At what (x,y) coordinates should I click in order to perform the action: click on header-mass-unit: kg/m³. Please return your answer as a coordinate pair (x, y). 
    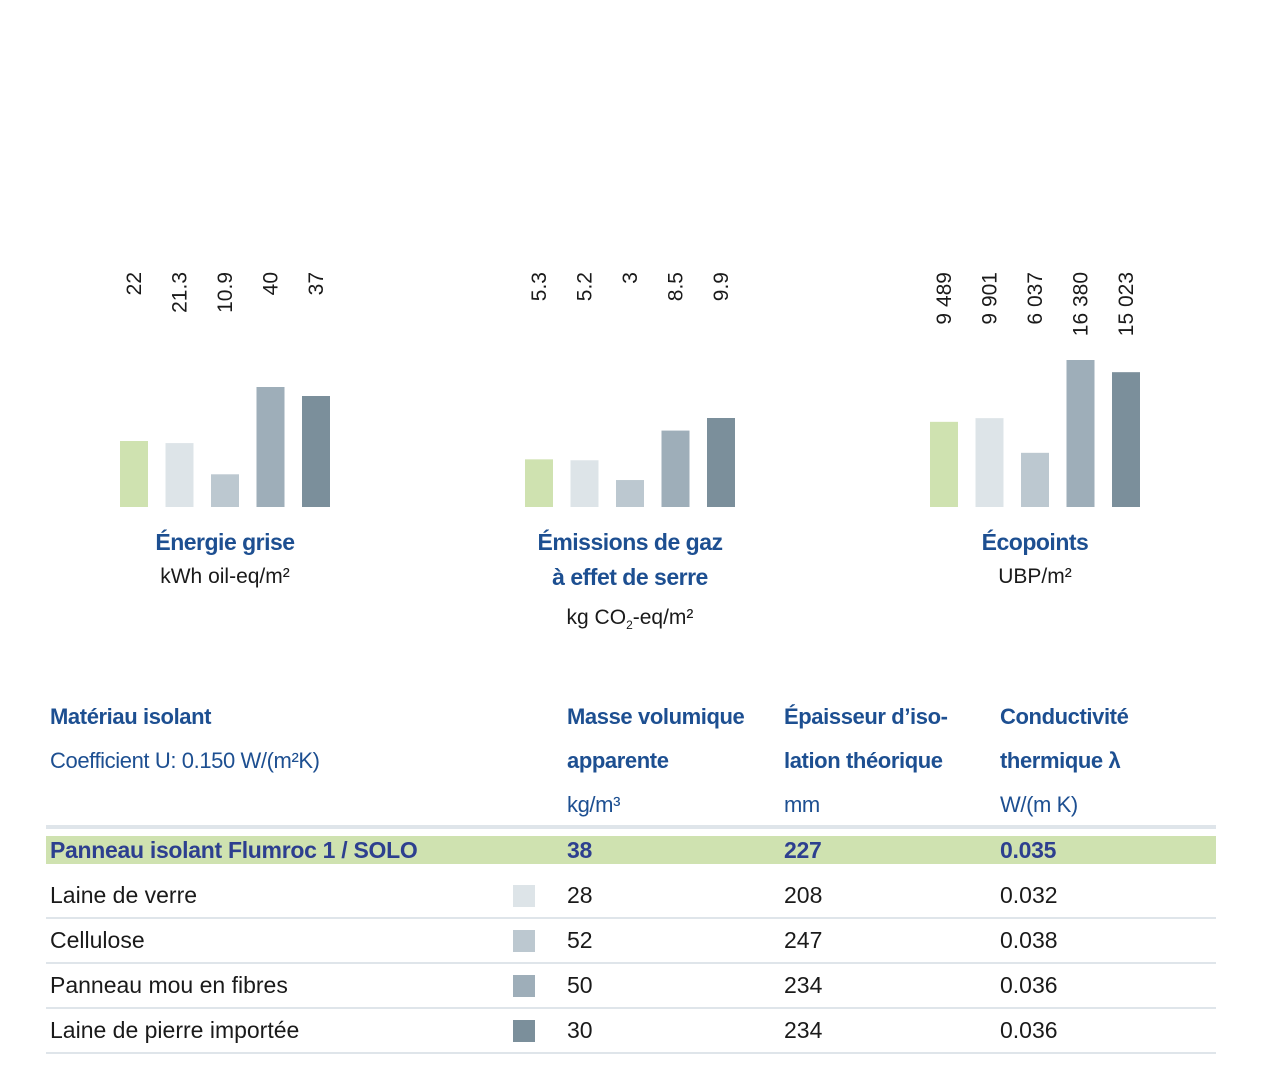
    Looking at the image, I should click on (594, 804).